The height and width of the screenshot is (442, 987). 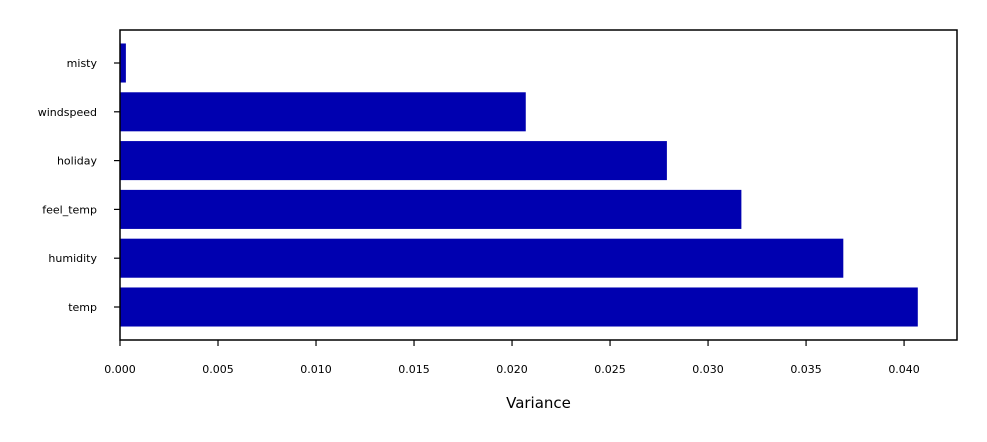 What do you see at coordinates (82, 307) in the screenshot?
I see `y-tick-label: temp` at bounding box center [82, 307].